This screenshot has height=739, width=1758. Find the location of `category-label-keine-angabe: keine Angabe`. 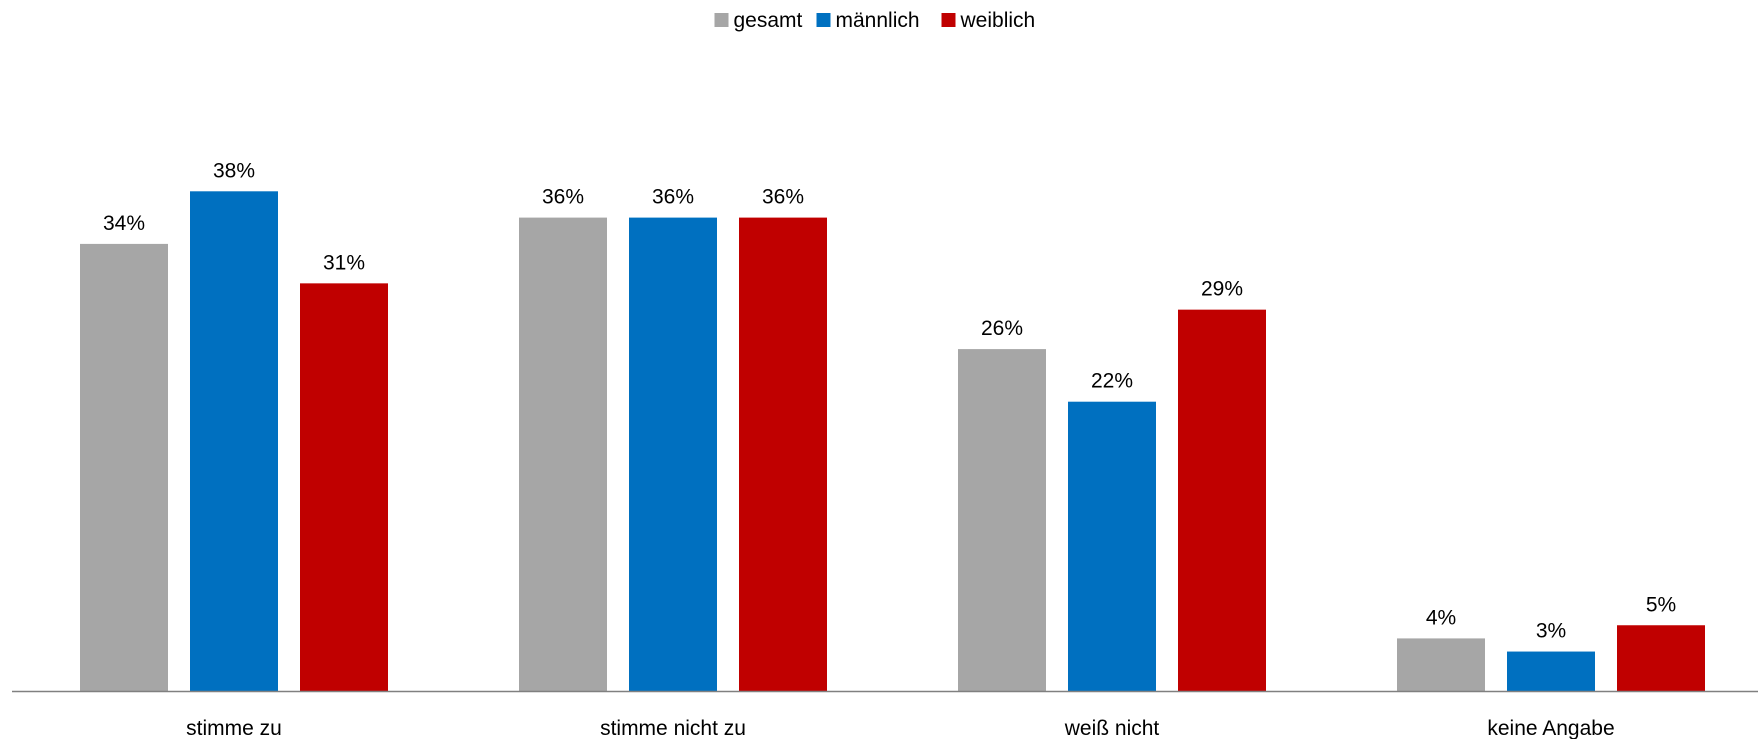

category-label-keine-angabe: keine Angabe is located at coordinates (1550, 728).